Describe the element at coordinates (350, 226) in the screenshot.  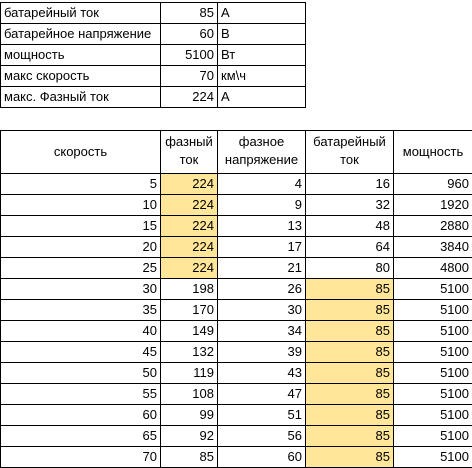
I see `cell-battery-current: 48` at that location.